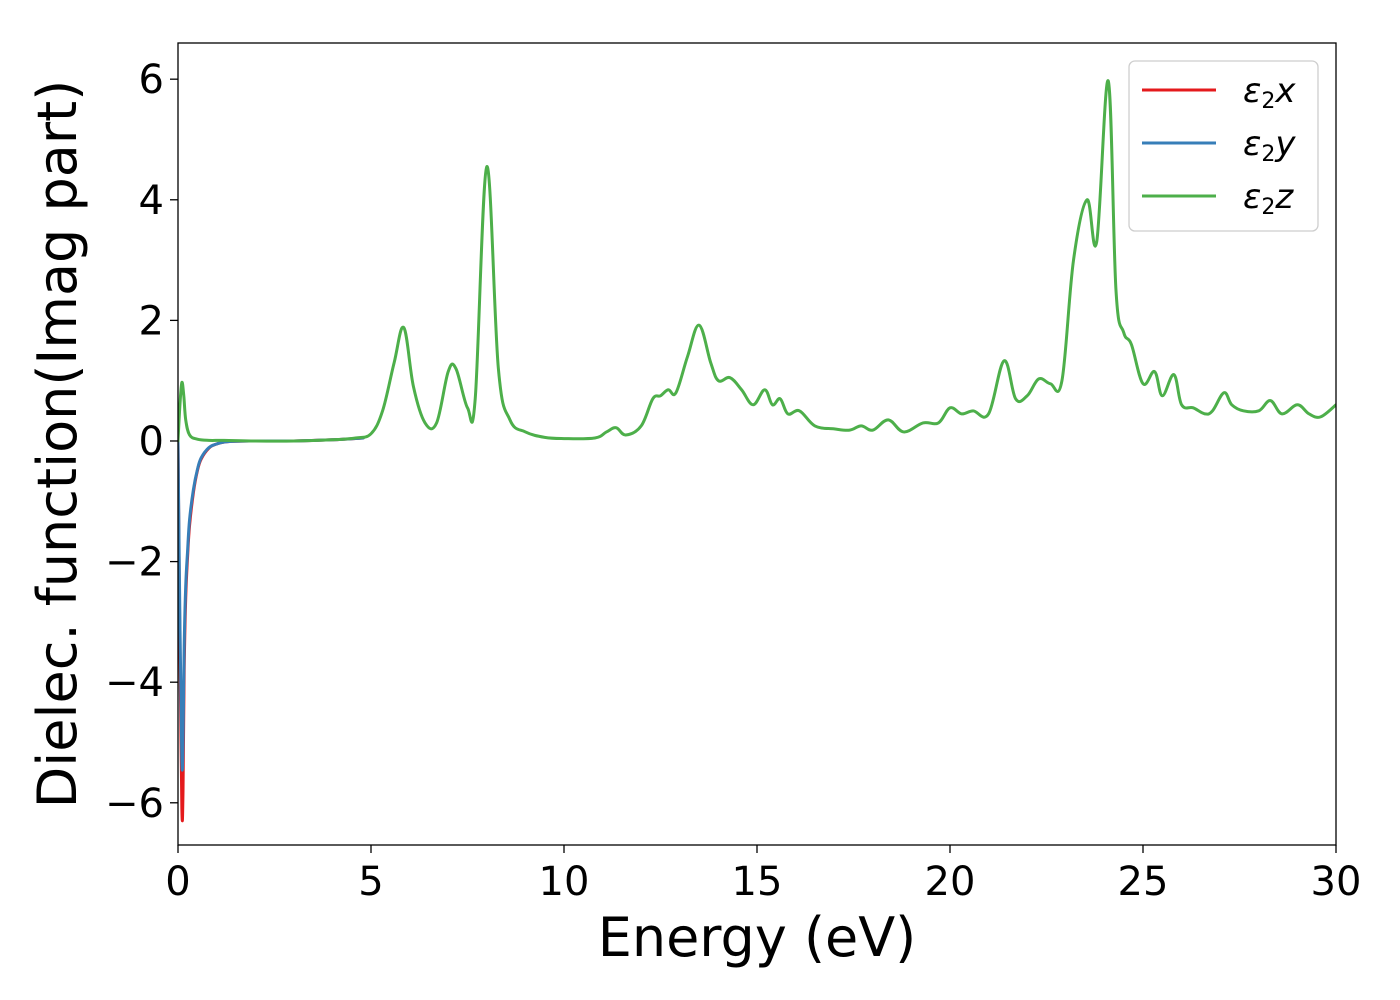  I want to click on y-tick-label: 2, so click(151, 321).